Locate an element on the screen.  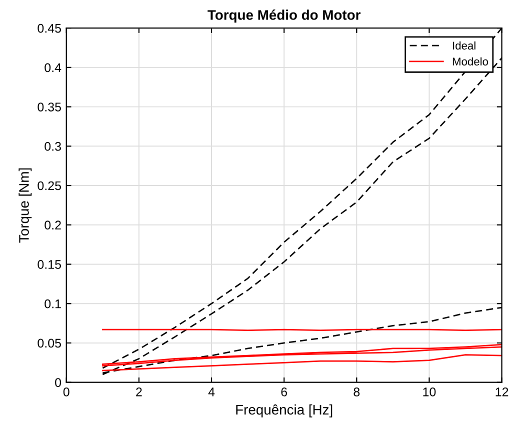
x-tick-label: 10 is located at coordinates (429, 392).